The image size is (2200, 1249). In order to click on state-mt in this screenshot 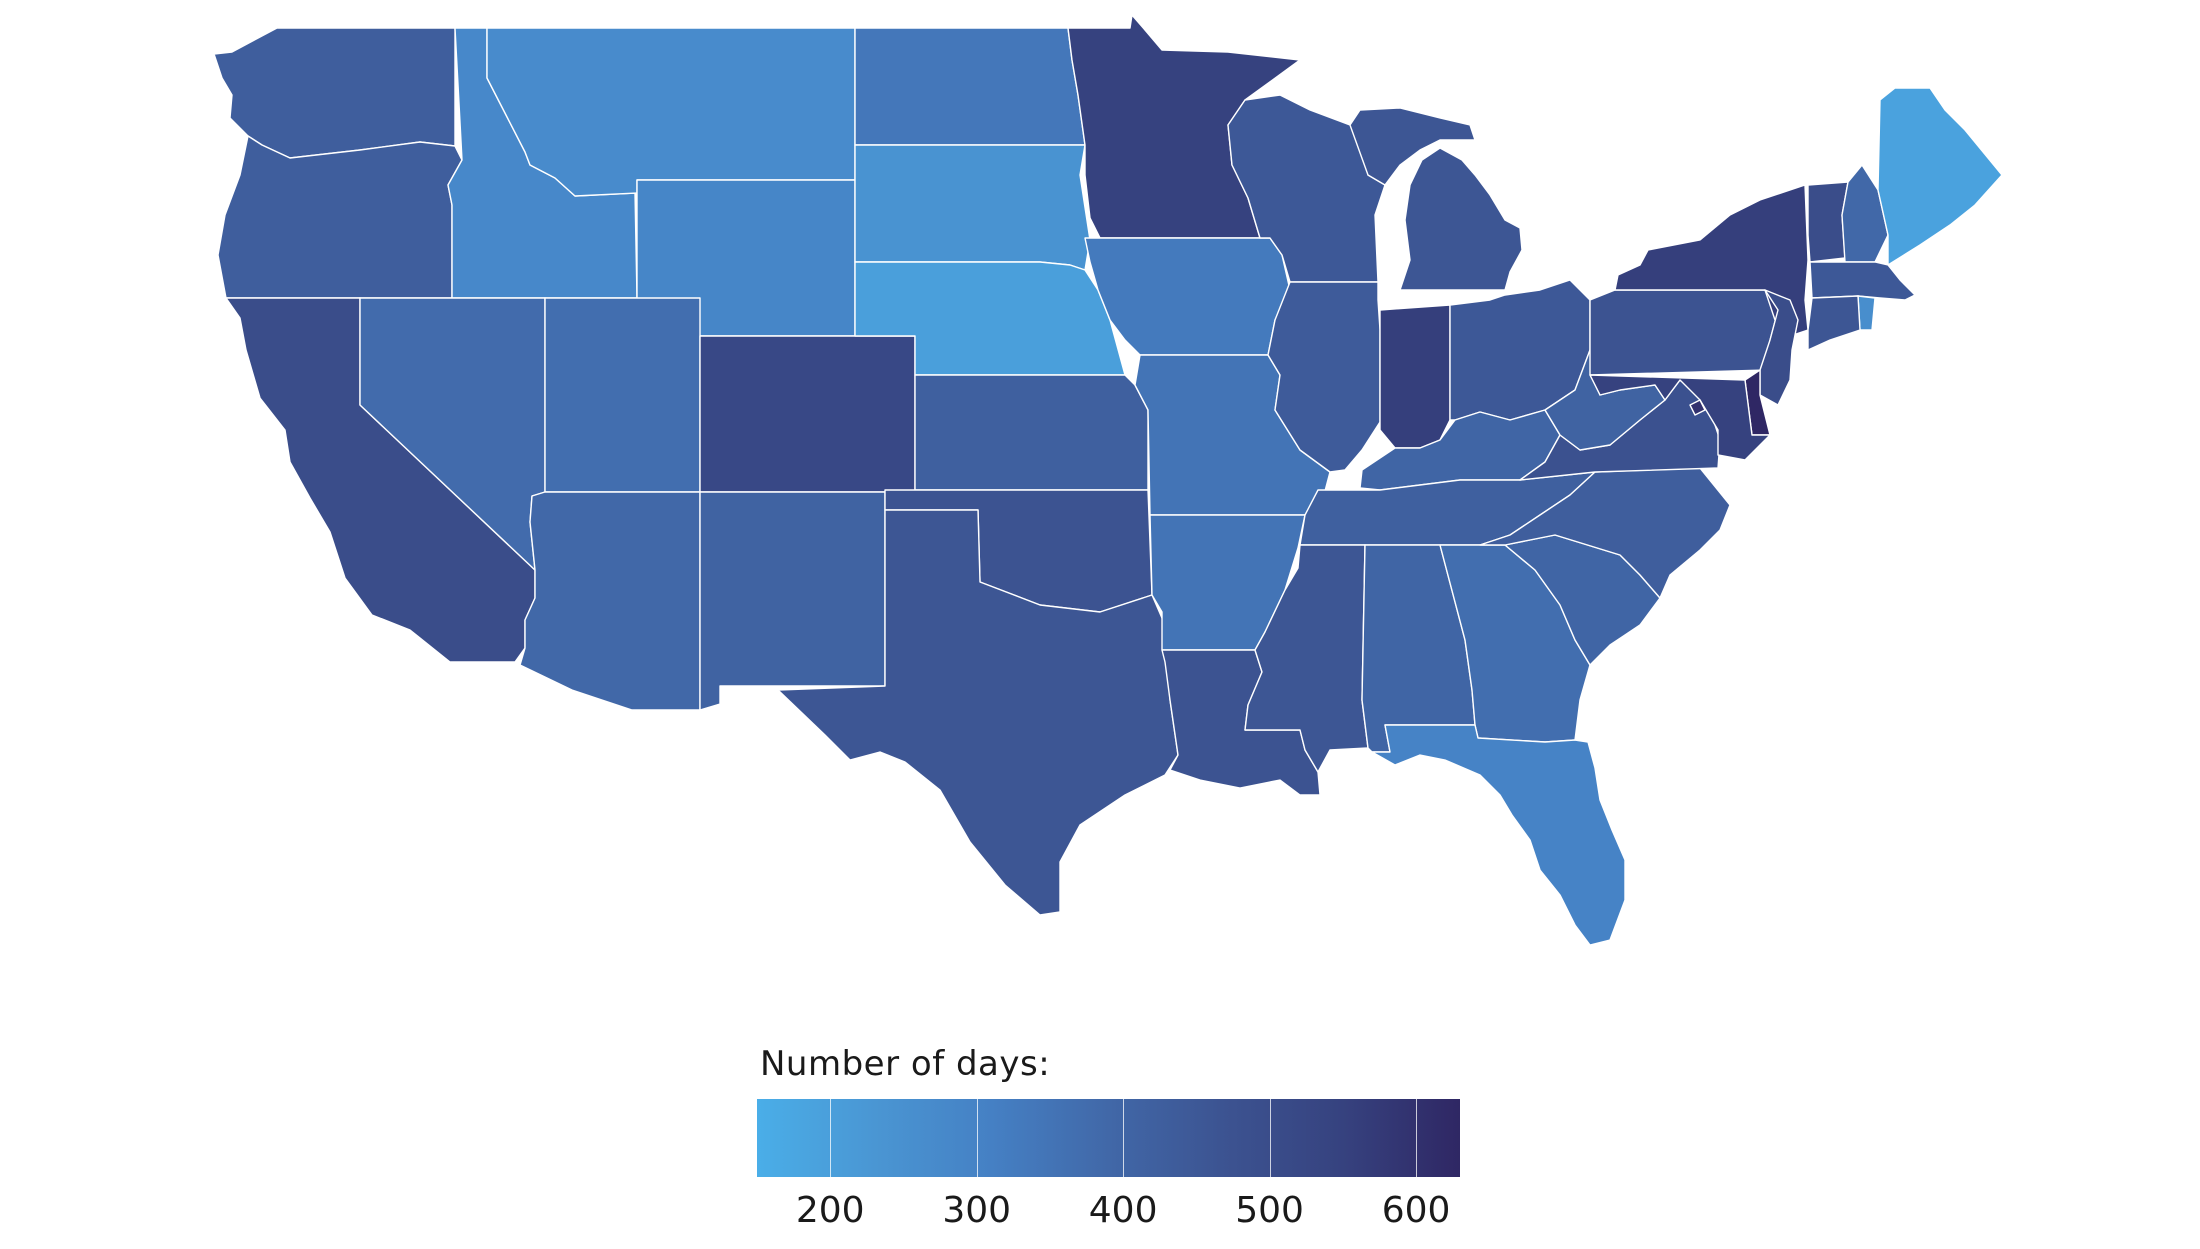, I will do `click(671, 112)`.